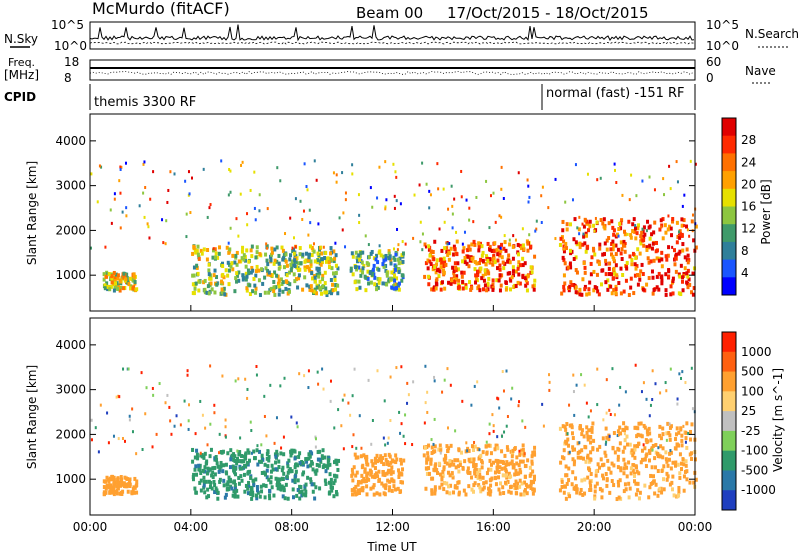 The width and height of the screenshot is (800, 558). I want to click on velocity-y-axis-label: Slant Range [km], so click(32, 417).